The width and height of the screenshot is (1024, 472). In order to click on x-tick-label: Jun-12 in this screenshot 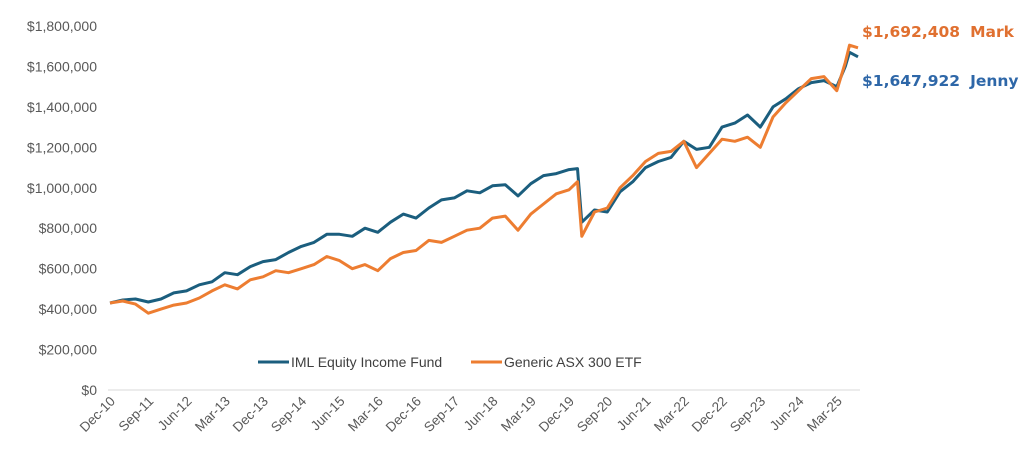, I will do `click(175, 414)`.